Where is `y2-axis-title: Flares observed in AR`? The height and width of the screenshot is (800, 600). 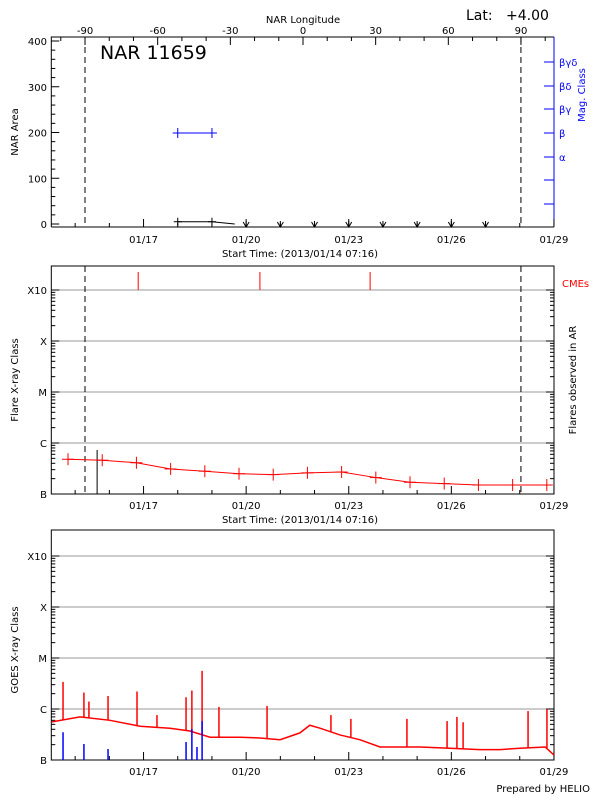 y2-axis-title: Flares observed in AR is located at coordinates (573, 380).